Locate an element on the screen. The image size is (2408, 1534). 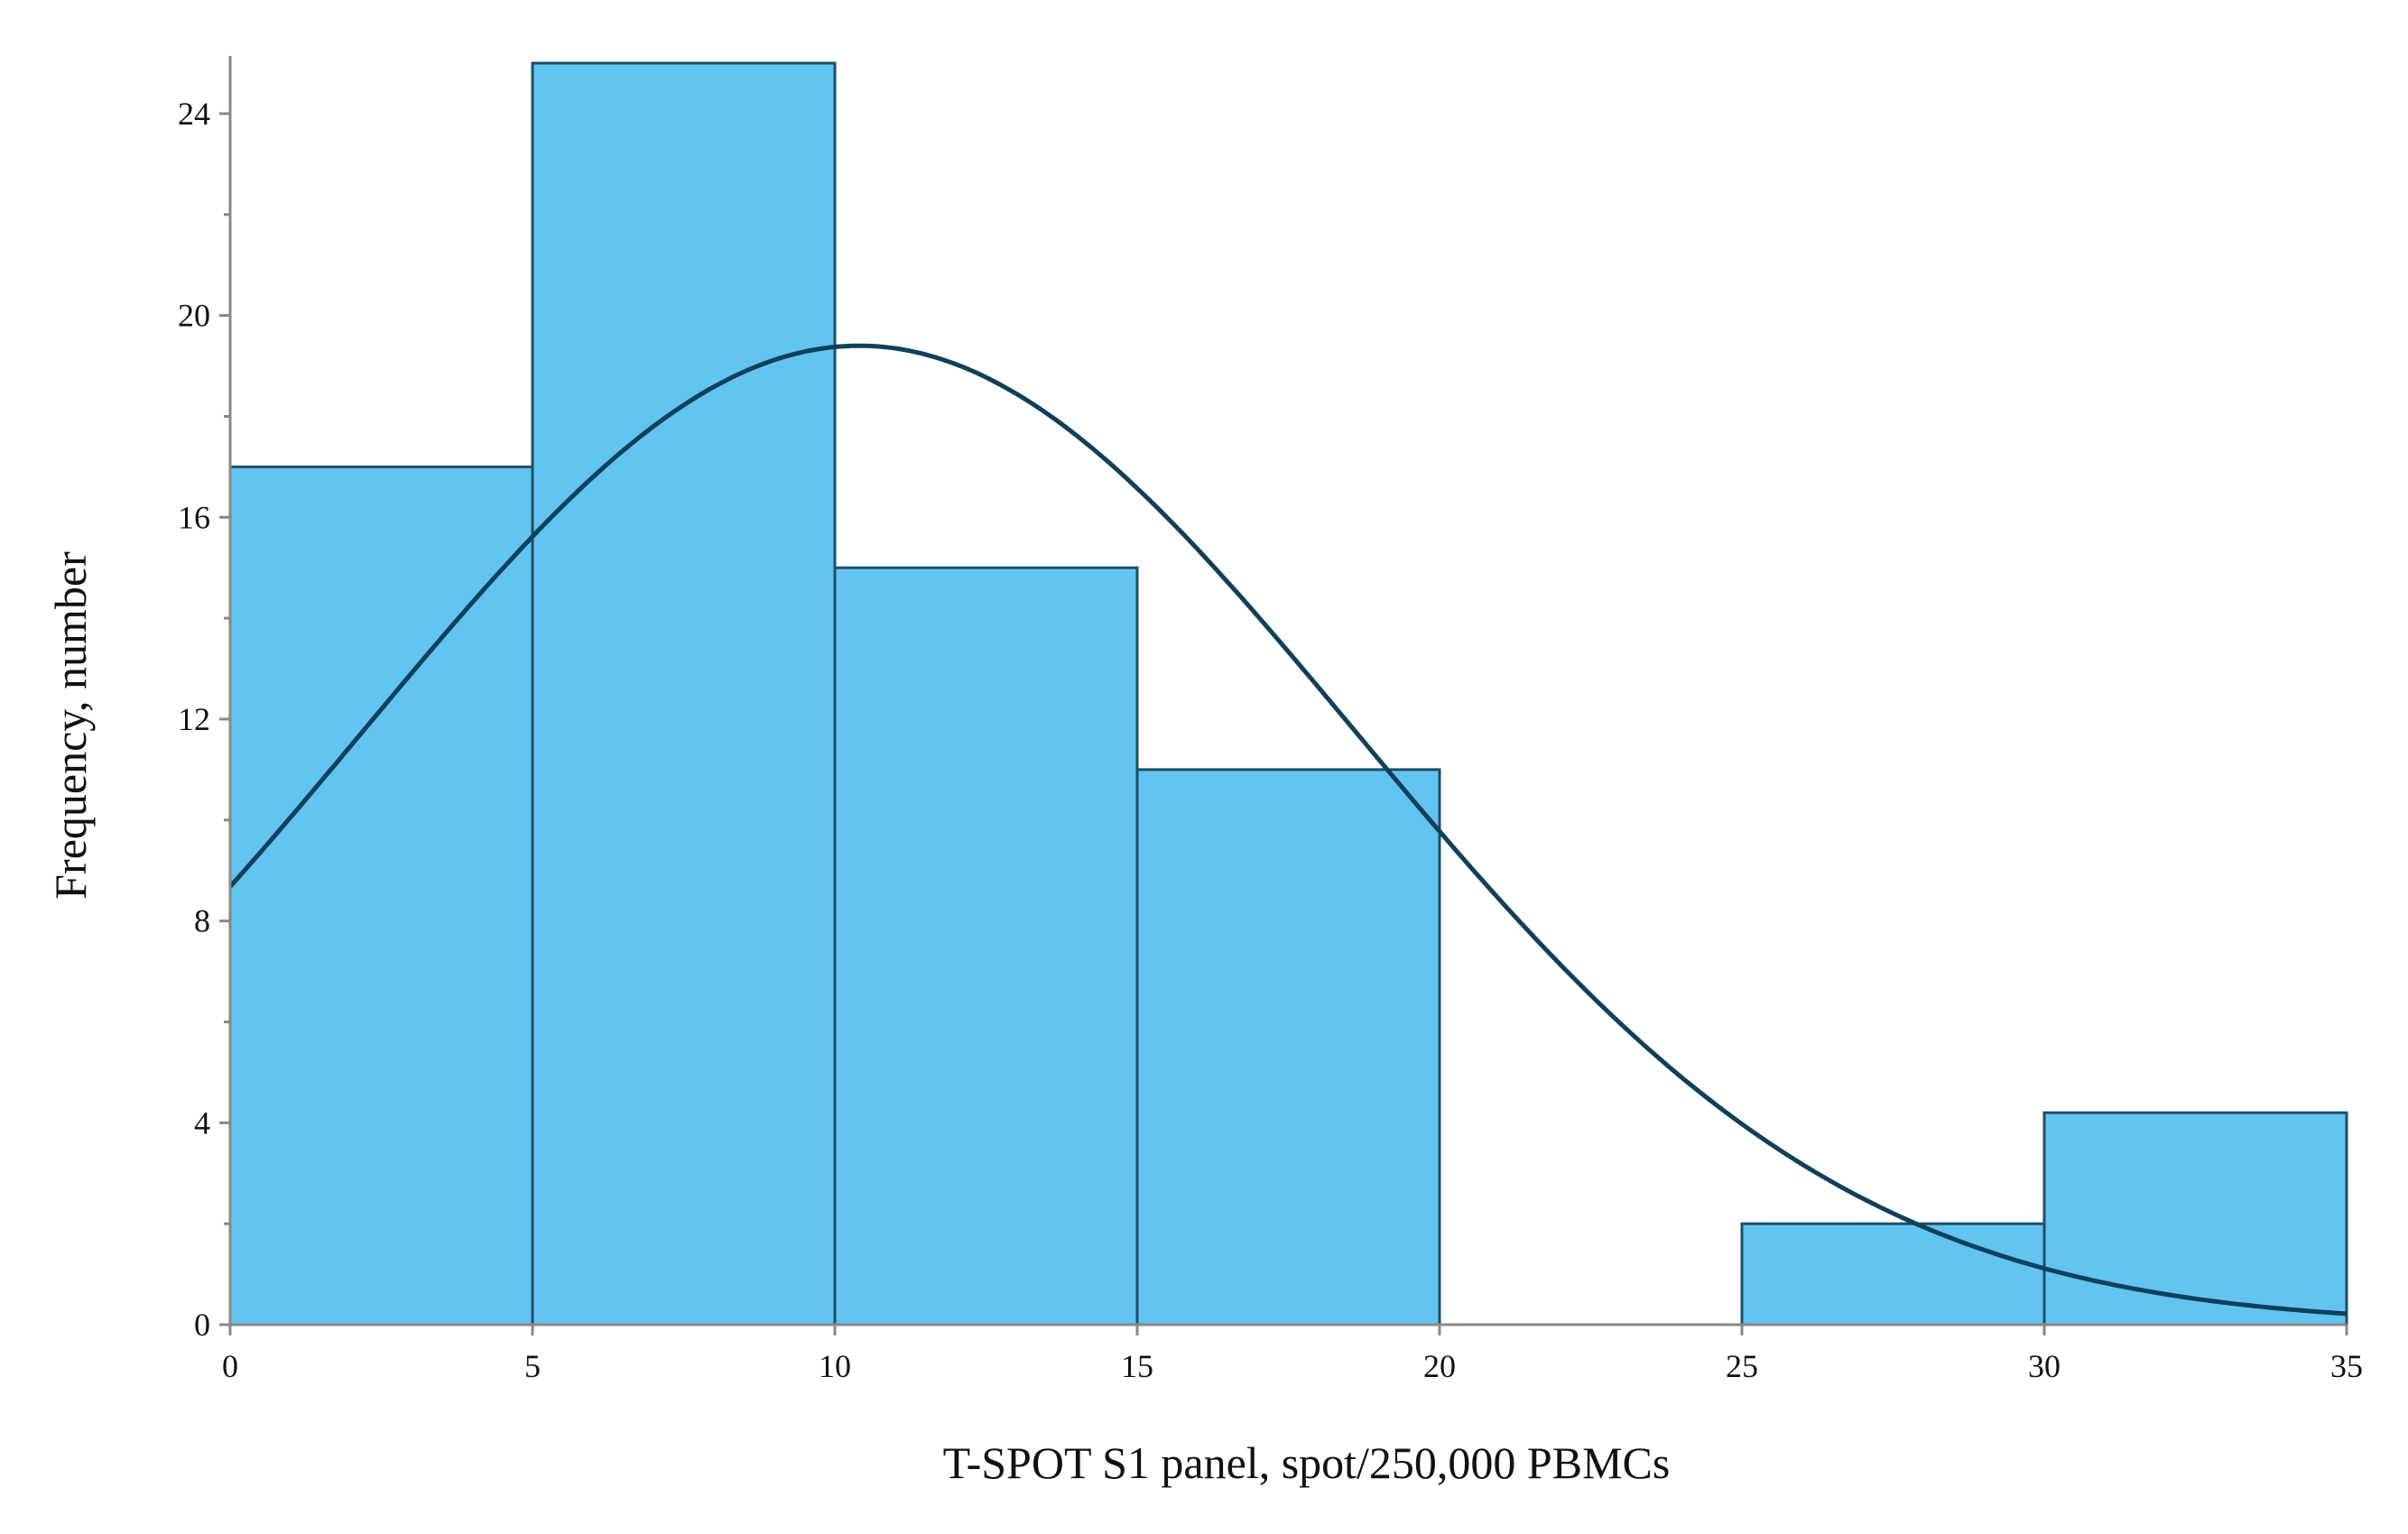
x-tick-label: 15 is located at coordinates (1137, 1366).